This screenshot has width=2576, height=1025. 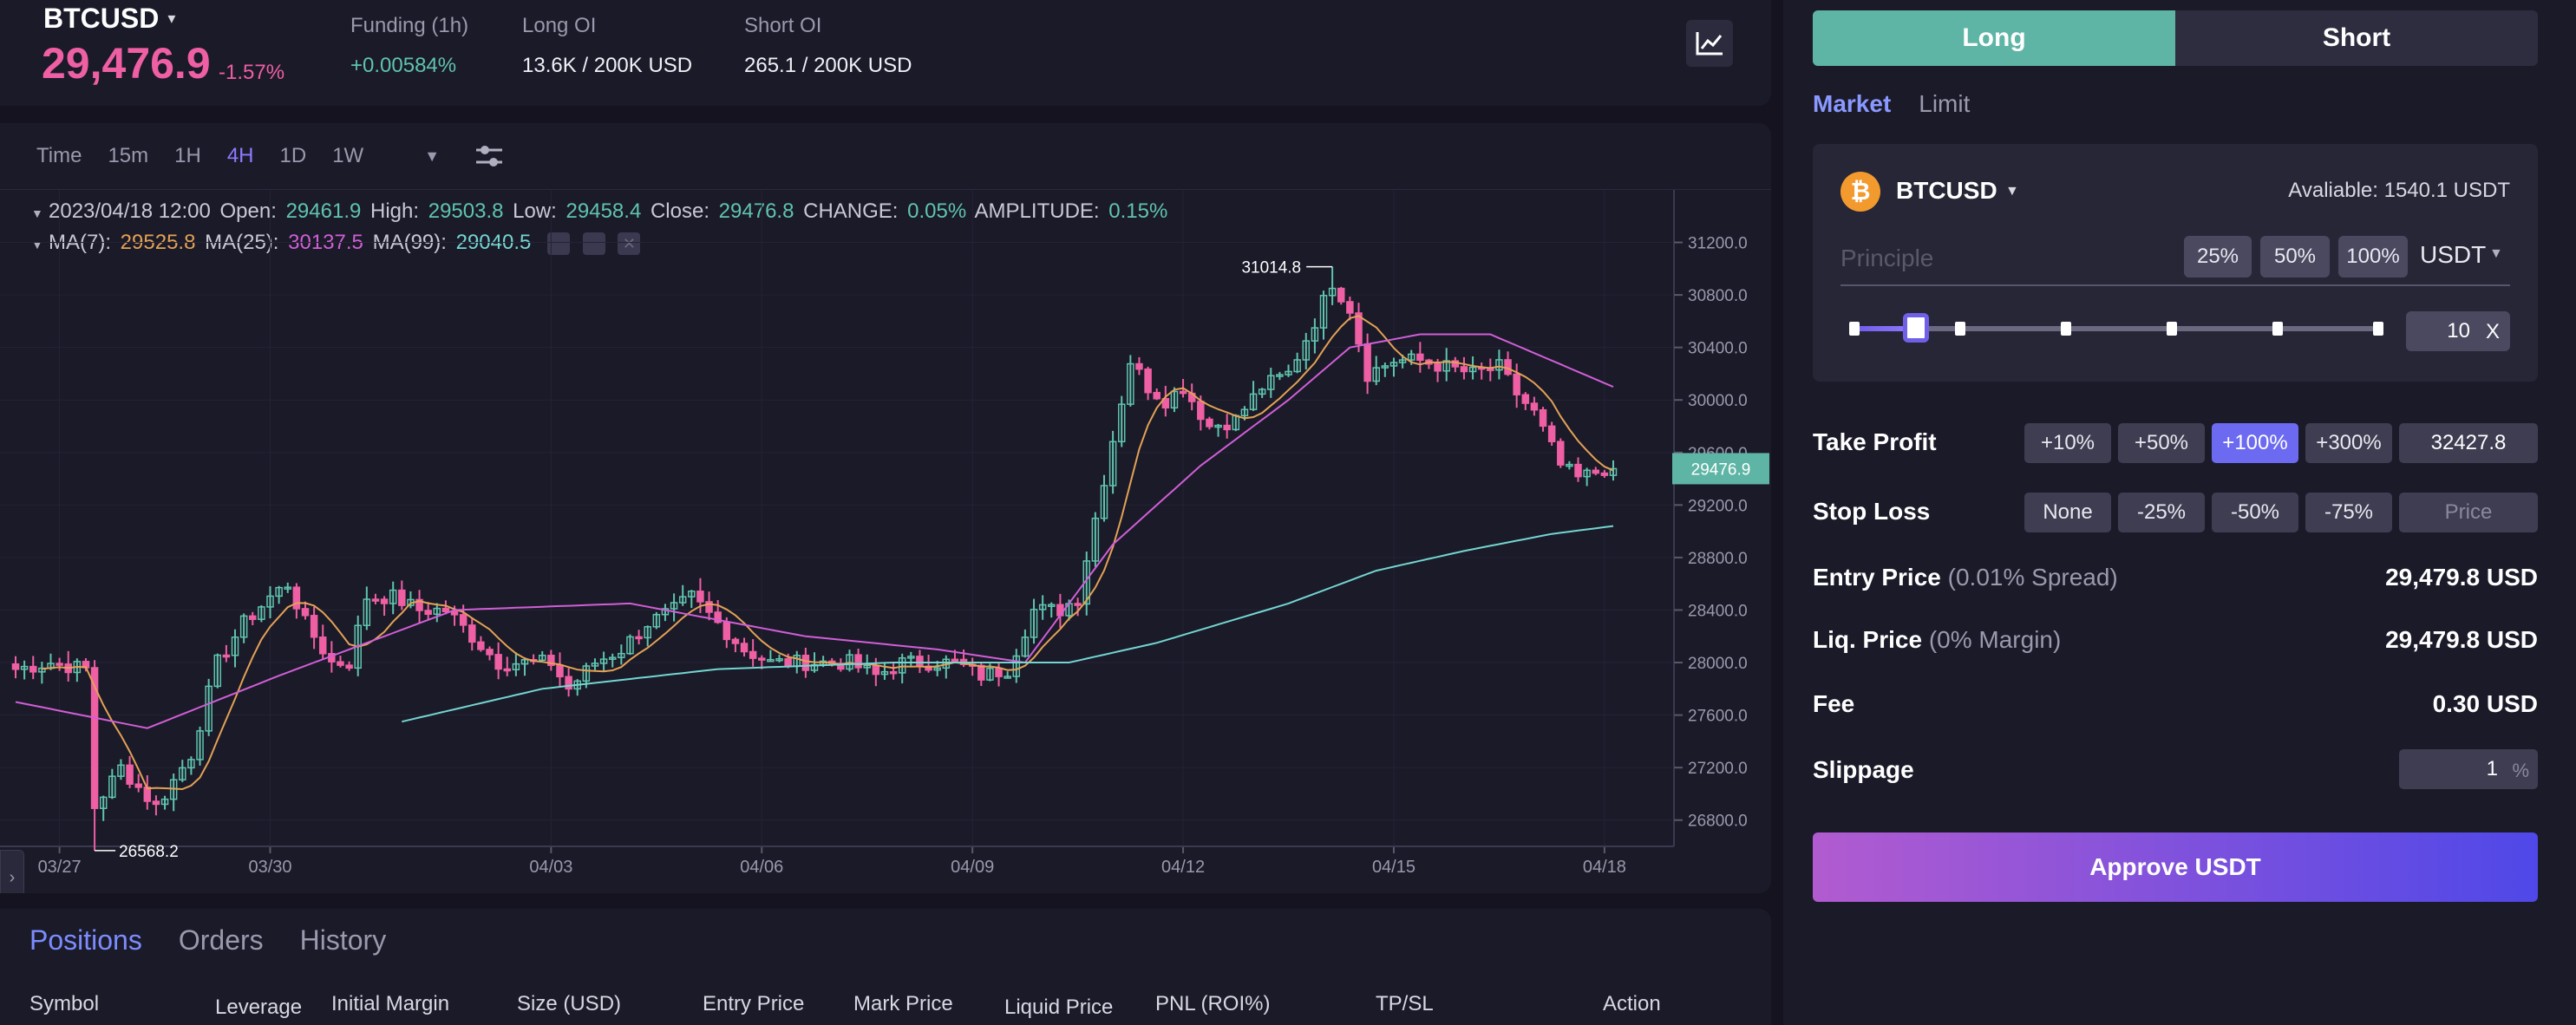 I want to click on approve-usdt-button: Approve USDT, so click(x=2175, y=867).